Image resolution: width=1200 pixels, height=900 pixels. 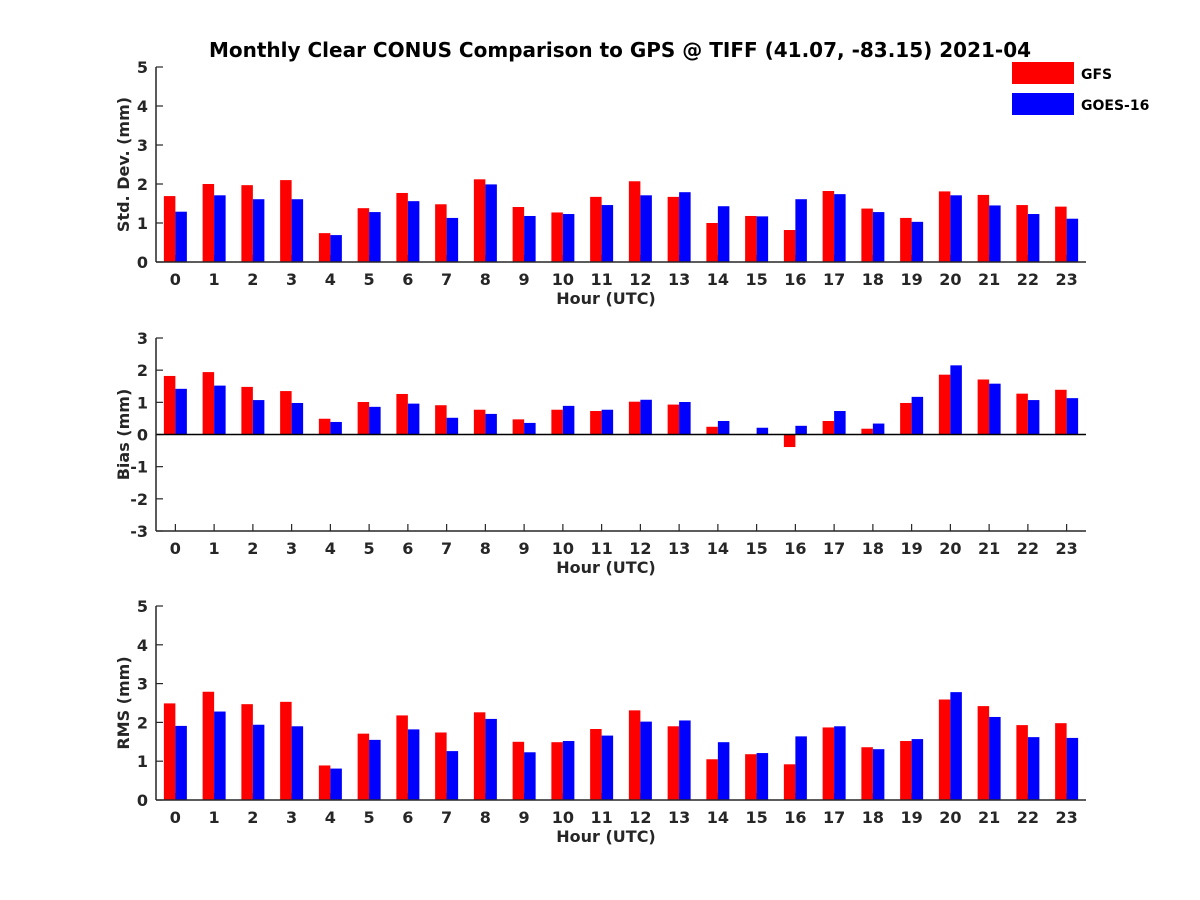 I want to click on x-tick-label: 3, so click(x=291, y=279).